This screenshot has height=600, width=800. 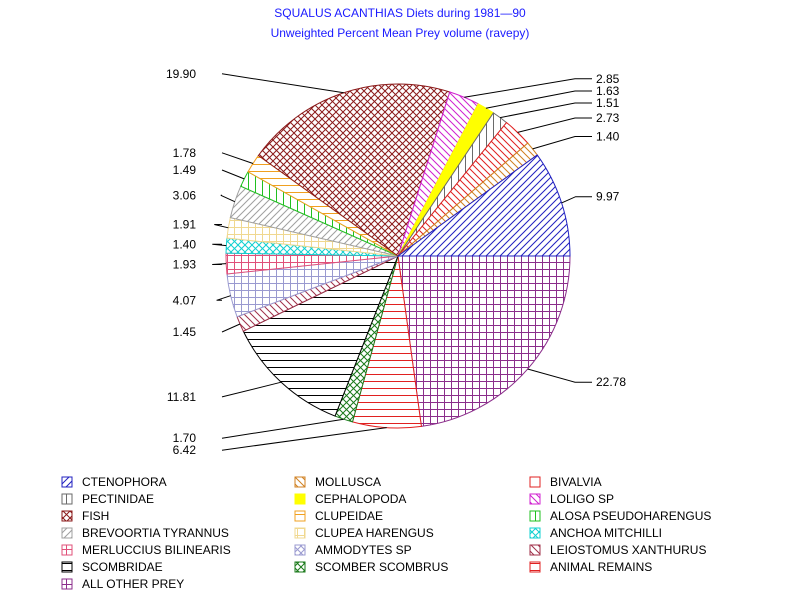 What do you see at coordinates (348, 482) in the screenshot?
I see `legend-label: MOLLUSCA` at bounding box center [348, 482].